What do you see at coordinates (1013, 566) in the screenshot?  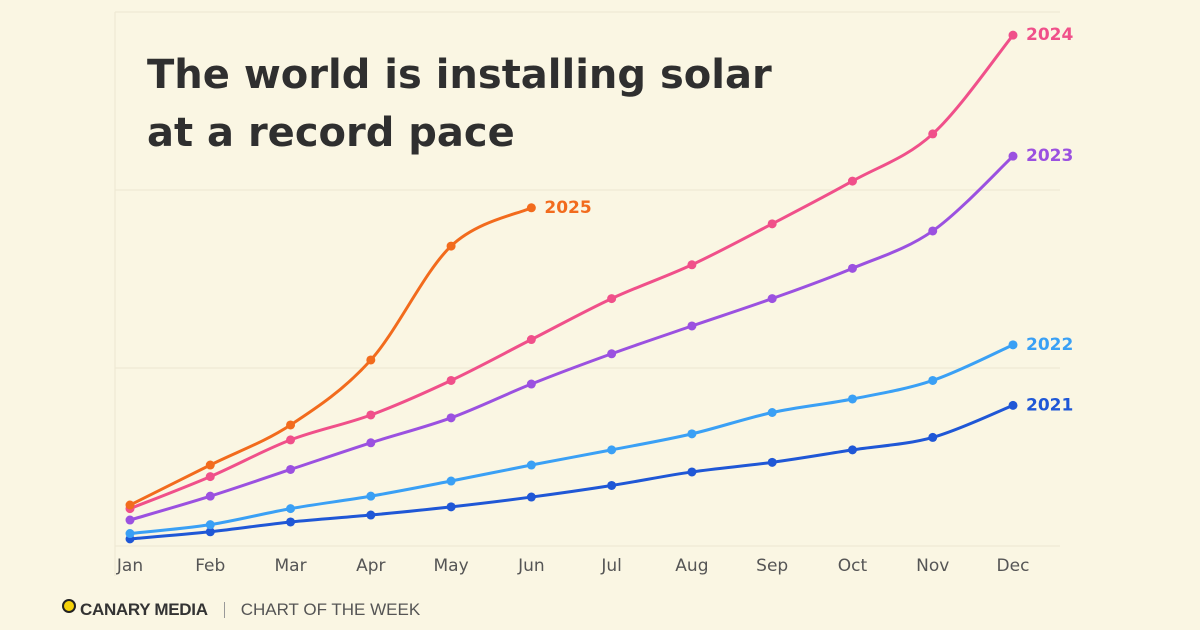 I see `x-tick-label: Dec` at bounding box center [1013, 566].